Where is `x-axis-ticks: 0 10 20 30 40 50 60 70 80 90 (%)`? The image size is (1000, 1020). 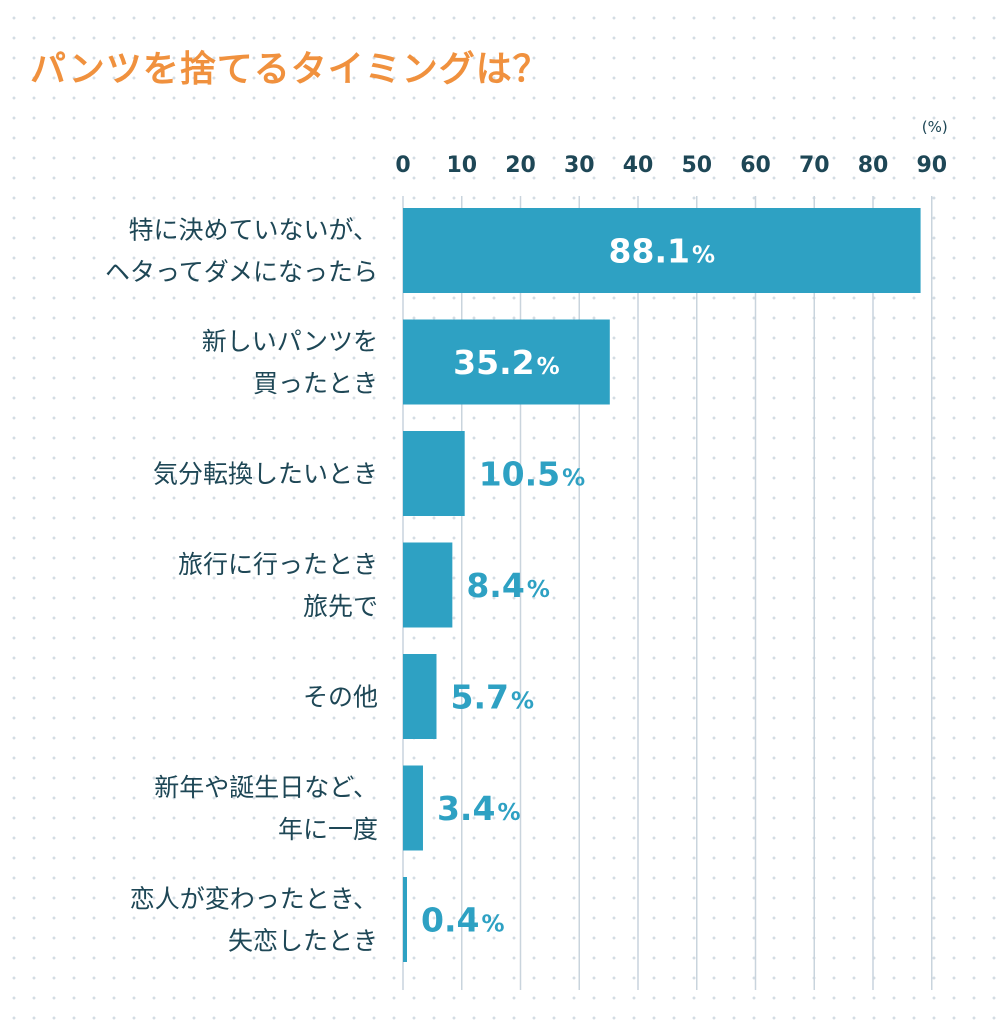 x-axis-ticks: 0 10 20 30 40 50 60 70 80 90 (%) is located at coordinates (671, 148).